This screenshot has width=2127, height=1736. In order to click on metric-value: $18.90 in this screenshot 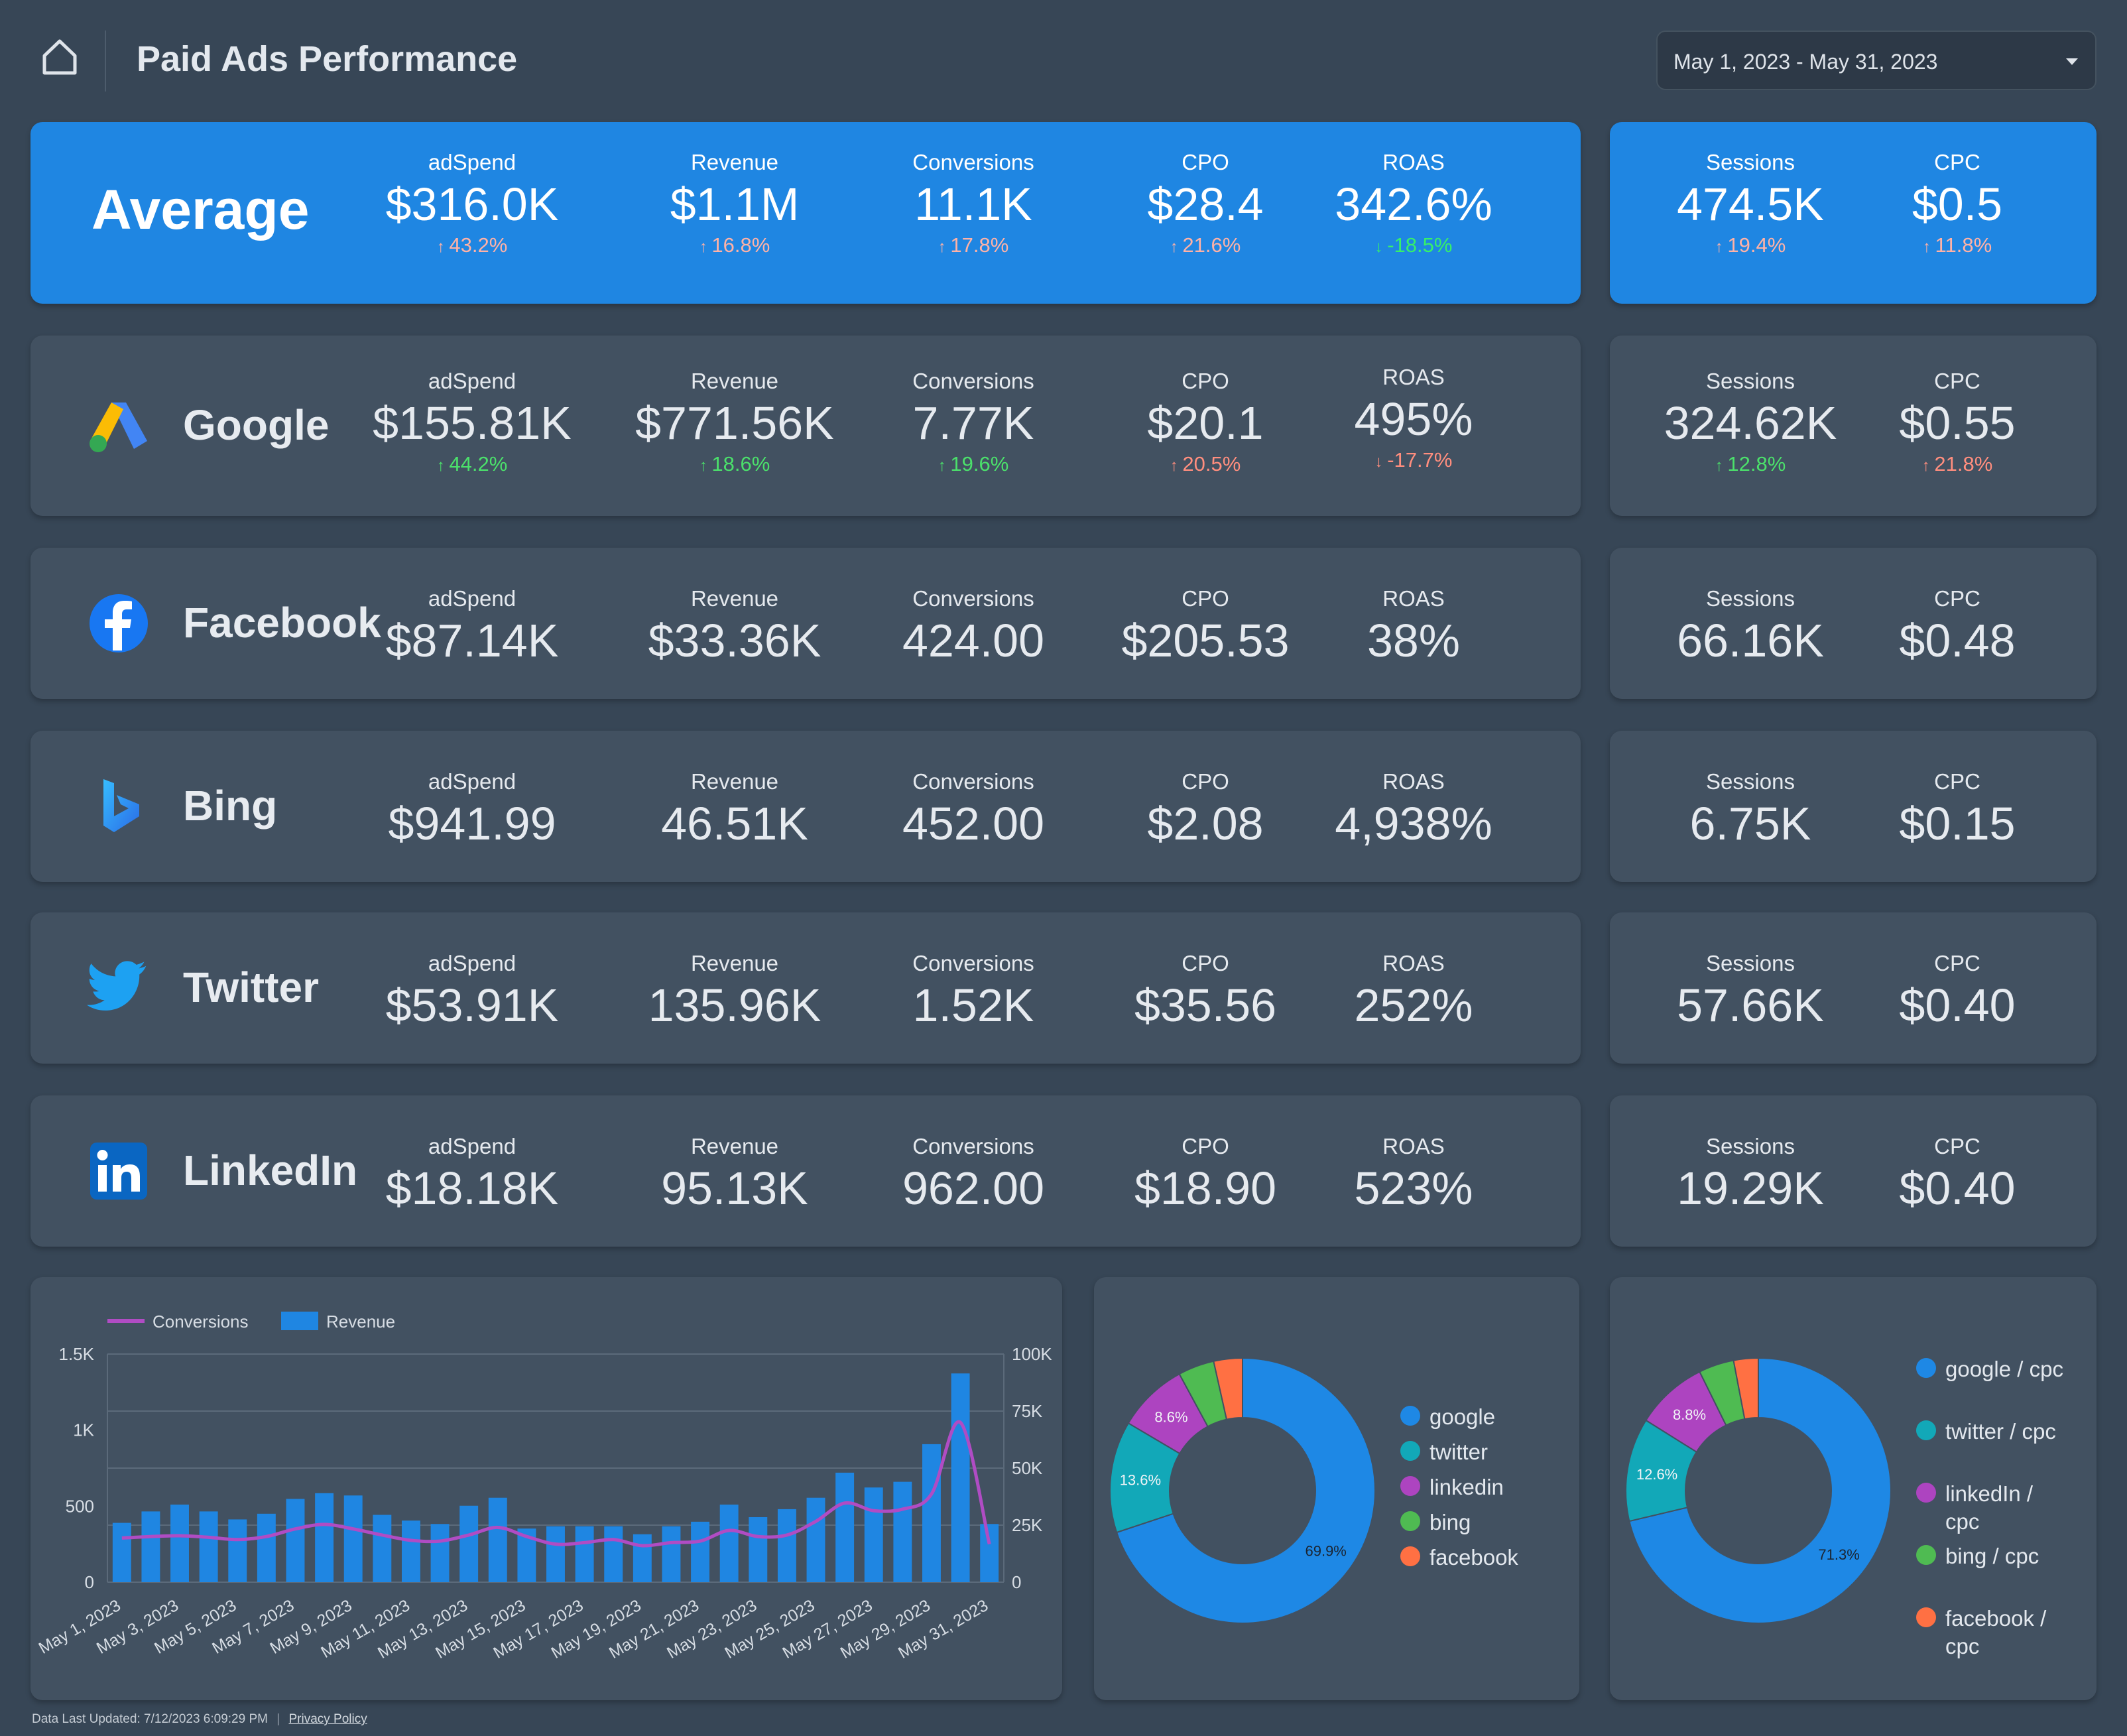, I will do `click(1205, 1188)`.